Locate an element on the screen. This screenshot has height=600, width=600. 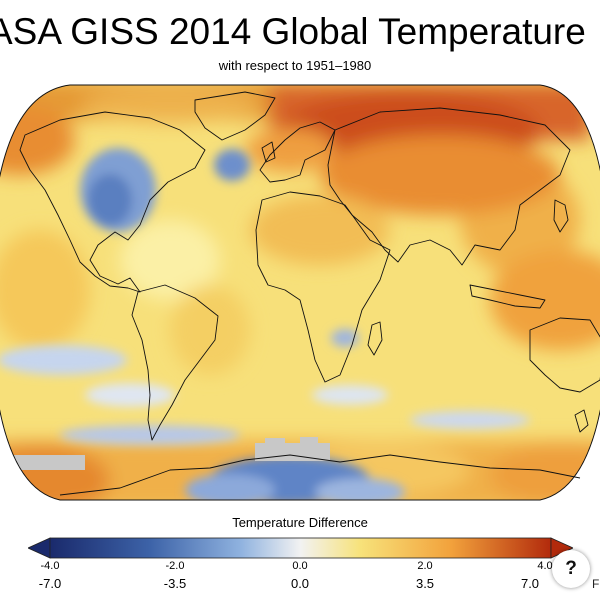
fahrenheit-tick: 3.5 is located at coordinates (425, 583).